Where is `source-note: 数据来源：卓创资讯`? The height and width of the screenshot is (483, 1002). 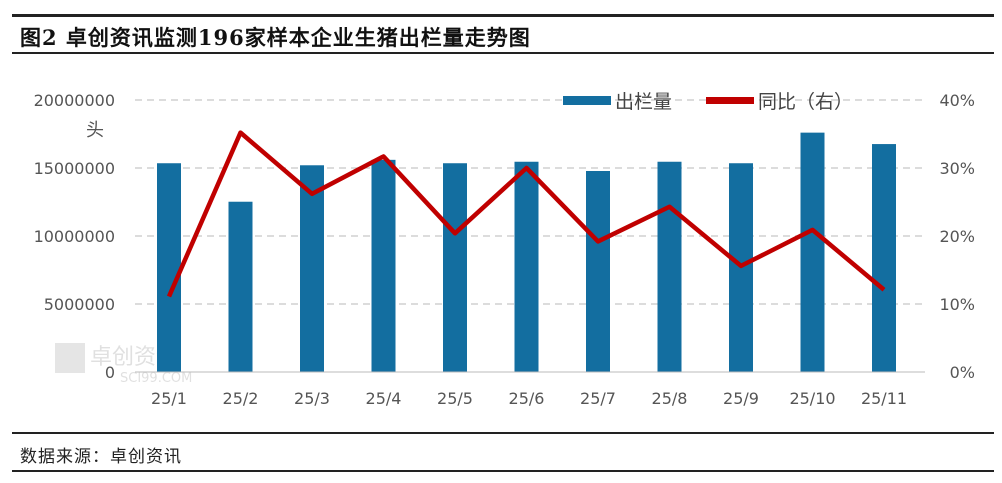
source-note: 数据来源：卓创资讯 is located at coordinates (101, 457).